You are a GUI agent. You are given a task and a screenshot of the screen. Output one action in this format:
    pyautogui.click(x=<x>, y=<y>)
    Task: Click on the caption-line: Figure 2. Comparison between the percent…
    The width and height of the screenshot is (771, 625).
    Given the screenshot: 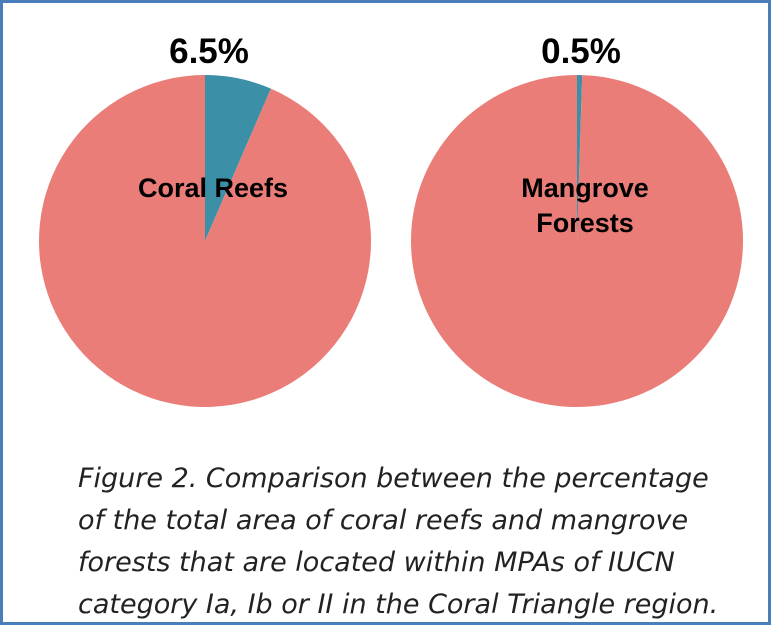 What is the action you would take?
    pyautogui.click(x=393, y=478)
    